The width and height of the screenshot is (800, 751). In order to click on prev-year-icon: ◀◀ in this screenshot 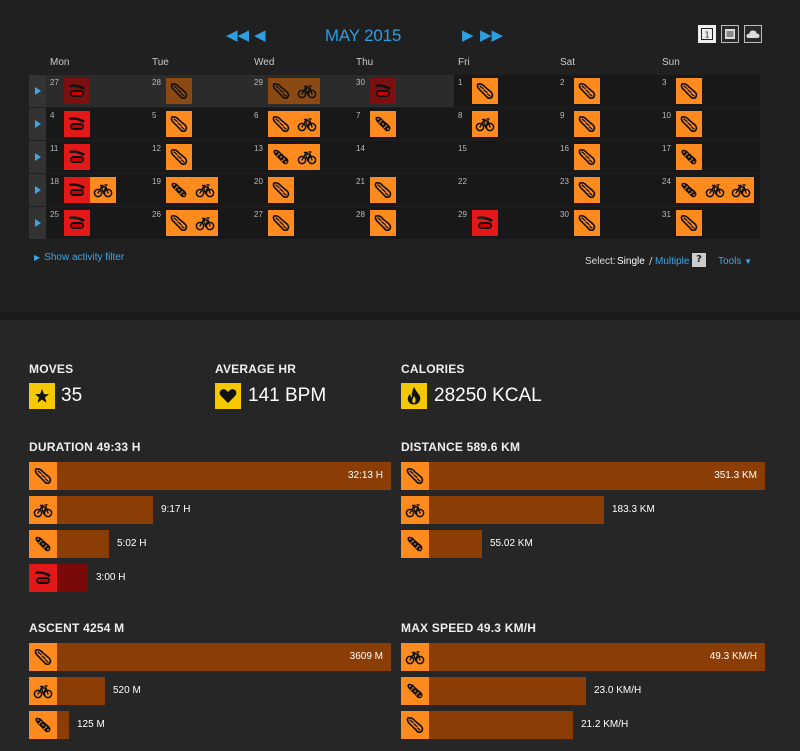, I will do `click(238, 35)`.